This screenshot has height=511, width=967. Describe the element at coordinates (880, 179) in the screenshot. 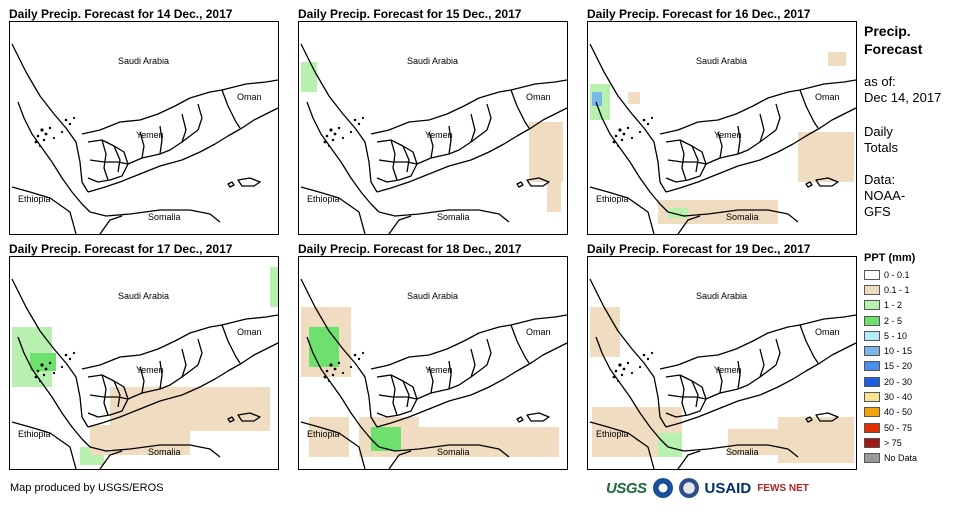

I see `data-label: Data:` at that location.